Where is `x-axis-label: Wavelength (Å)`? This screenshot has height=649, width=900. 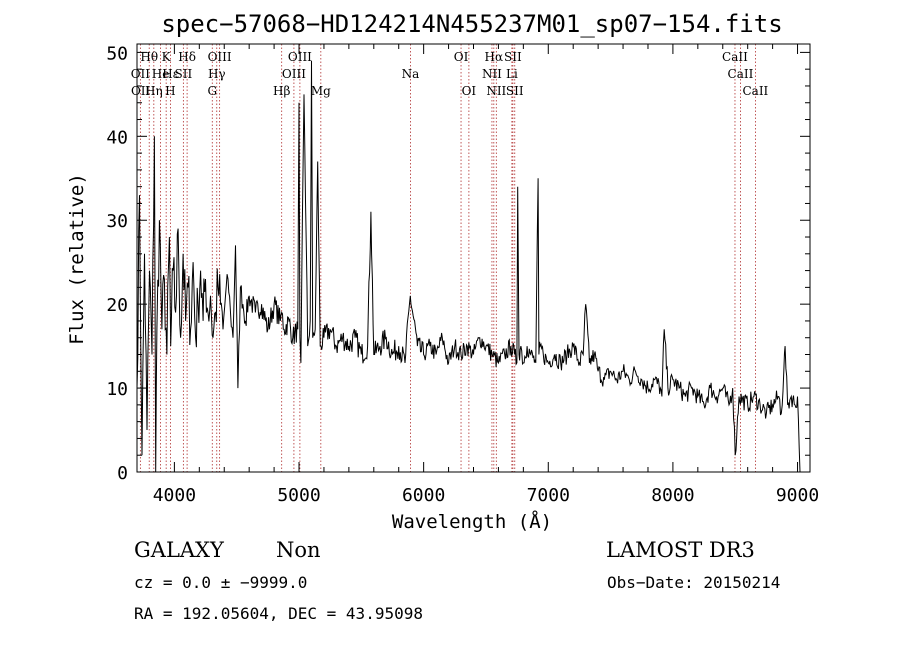 x-axis-label: Wavelength (Å) is located at coordinates (472, 521).